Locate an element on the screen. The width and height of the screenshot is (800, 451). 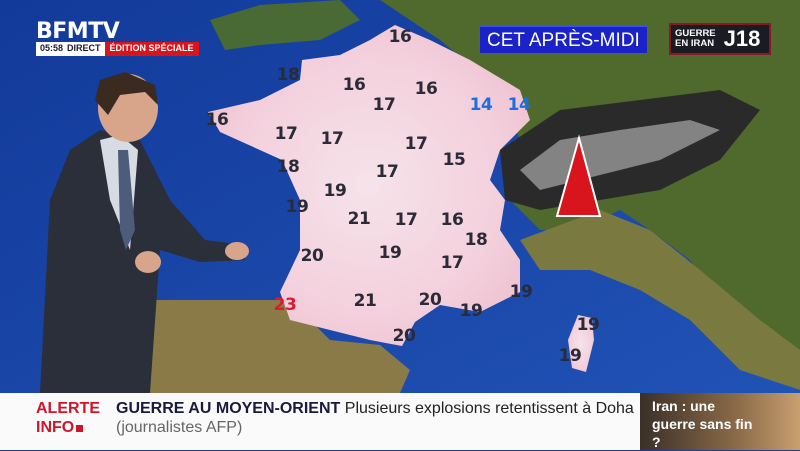
spain is located at coordinates (275, 346).